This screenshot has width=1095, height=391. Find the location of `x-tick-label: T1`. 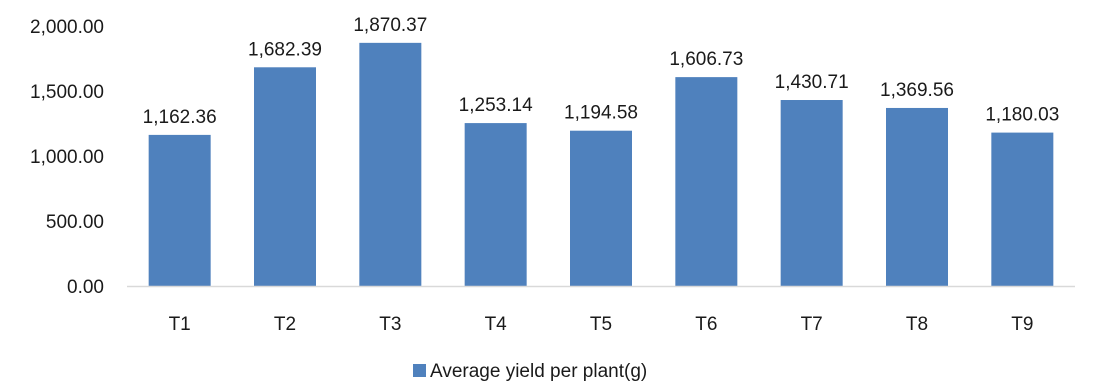

x-tick-label: T1 is located at coordinates (180, 324).